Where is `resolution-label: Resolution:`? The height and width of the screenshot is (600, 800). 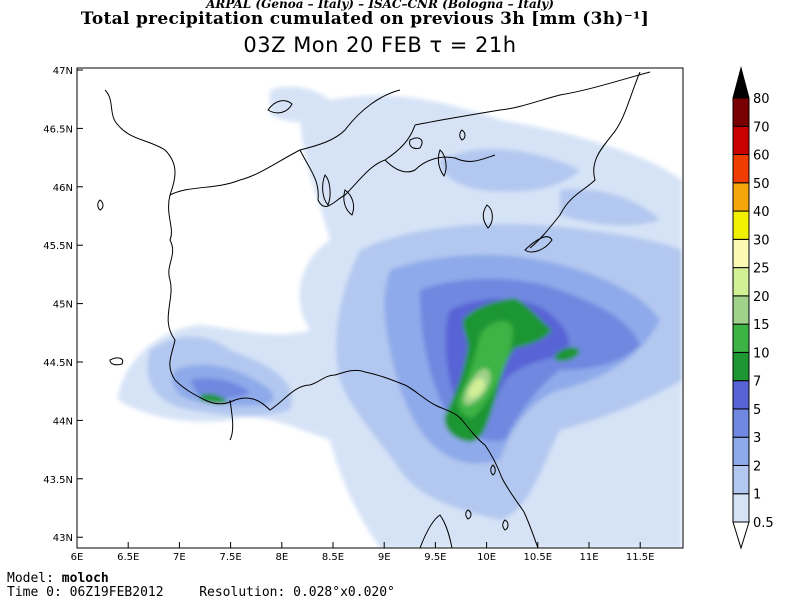
resolution-label: Resolution: is located at coordinates (242, 592).